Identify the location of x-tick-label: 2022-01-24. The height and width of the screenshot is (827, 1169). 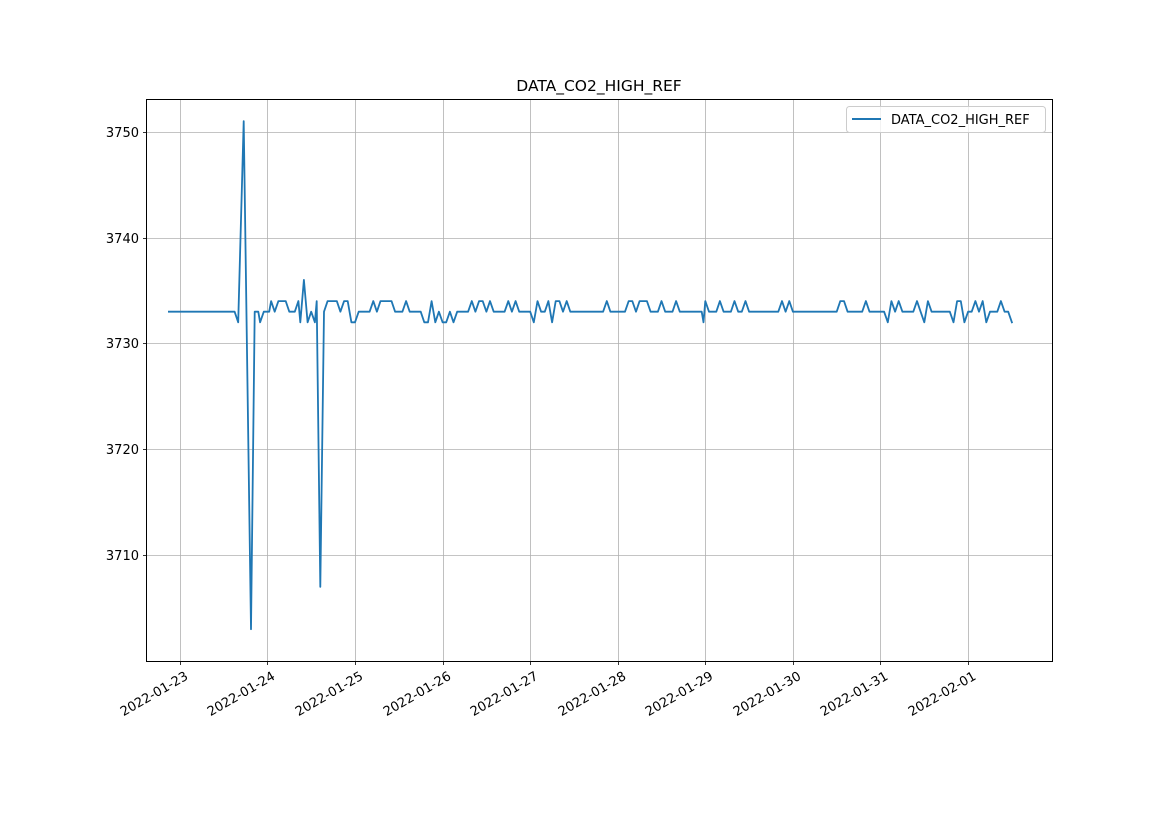
(241, 694).